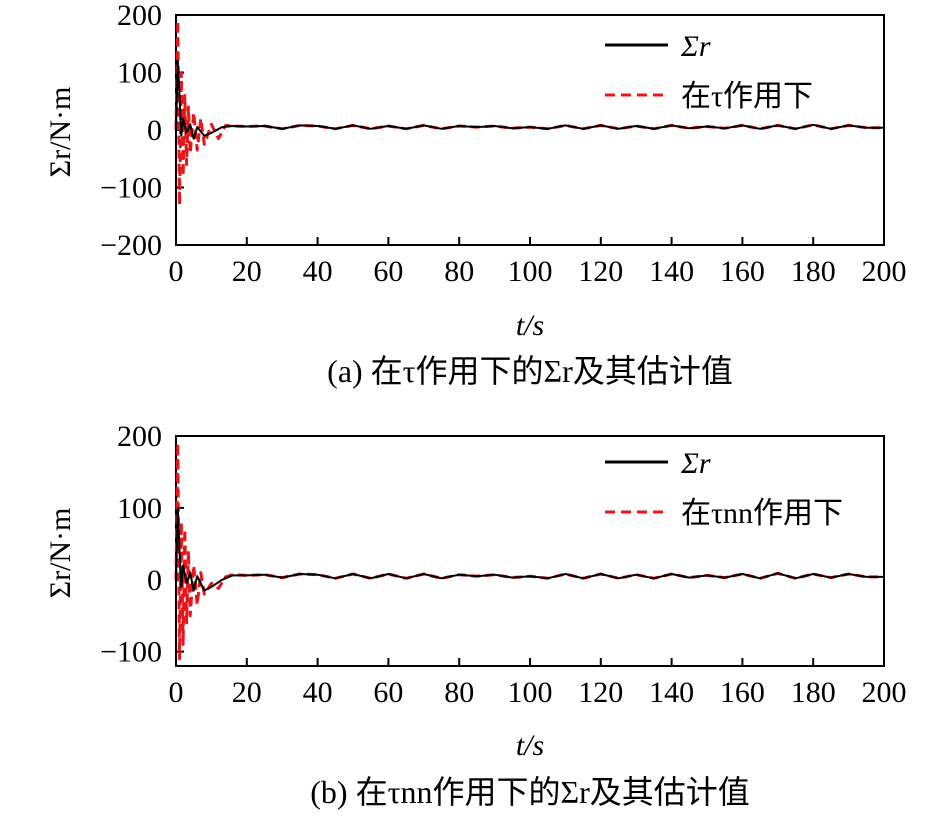 Image resolution: width=945 pixels, height=819 pixels. What do you see at coordinates (709, 71) in the screenshot?
I see `legend: Σr 在τ作用下` at bounding box center [709, 71].